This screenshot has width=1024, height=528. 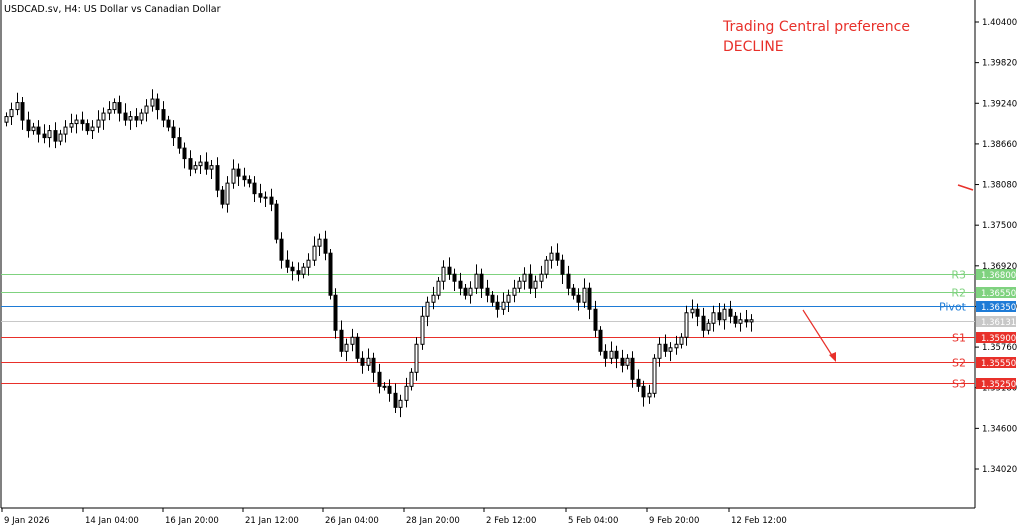 I want to click on time-tick-label: 5 Feb 04:00, so click(x=593, y=521).